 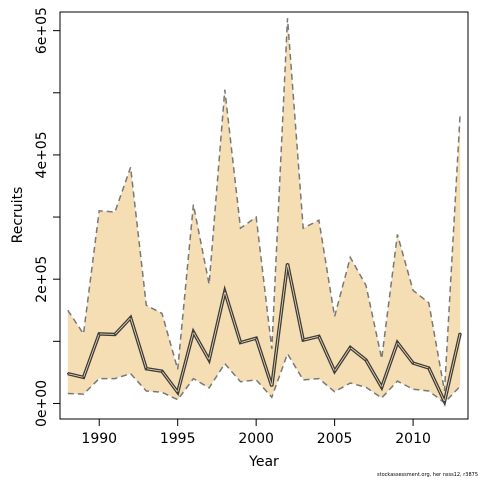 I want to click on y-tick-label: 2e+05, so click(x=42, y=279).